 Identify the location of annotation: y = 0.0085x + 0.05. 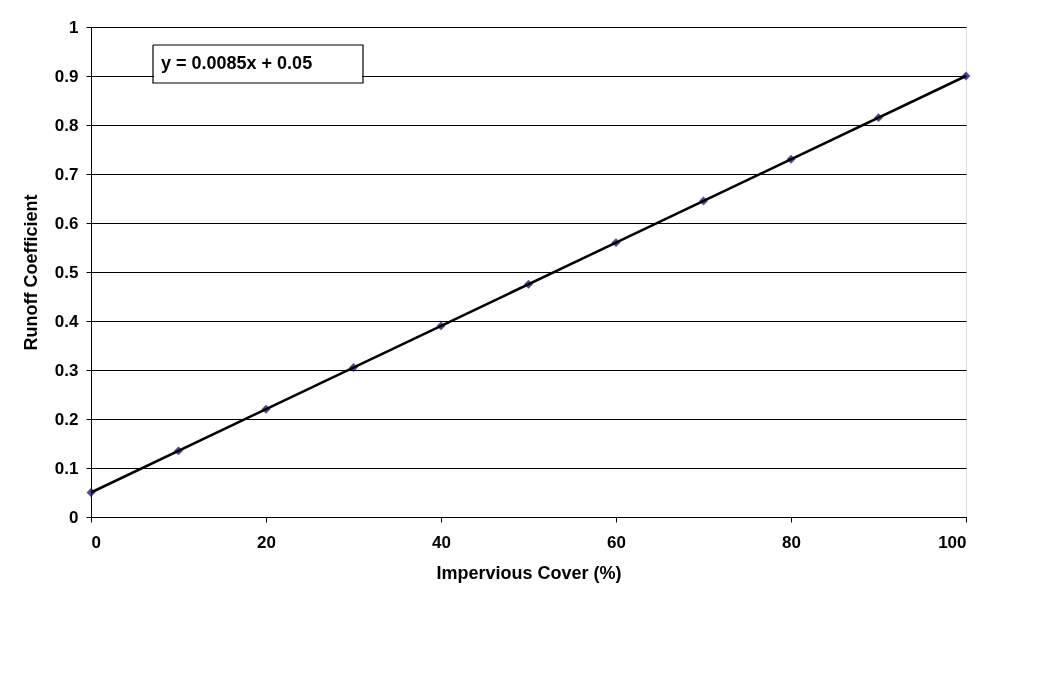
(237, 63).